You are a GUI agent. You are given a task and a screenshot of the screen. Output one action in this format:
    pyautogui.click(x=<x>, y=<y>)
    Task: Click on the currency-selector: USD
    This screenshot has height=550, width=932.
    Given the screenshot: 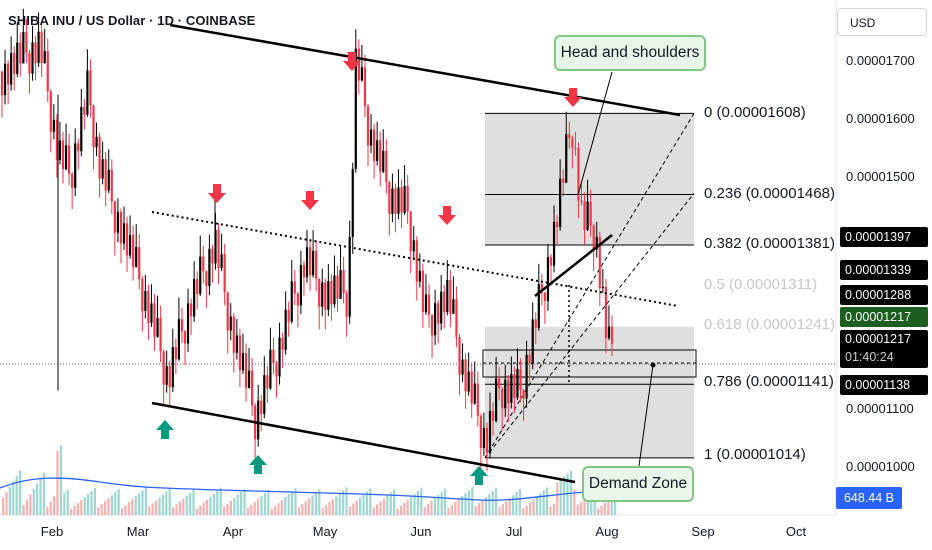 What is the action you would take?
    pyautogui.click(x=882, y=22)
    